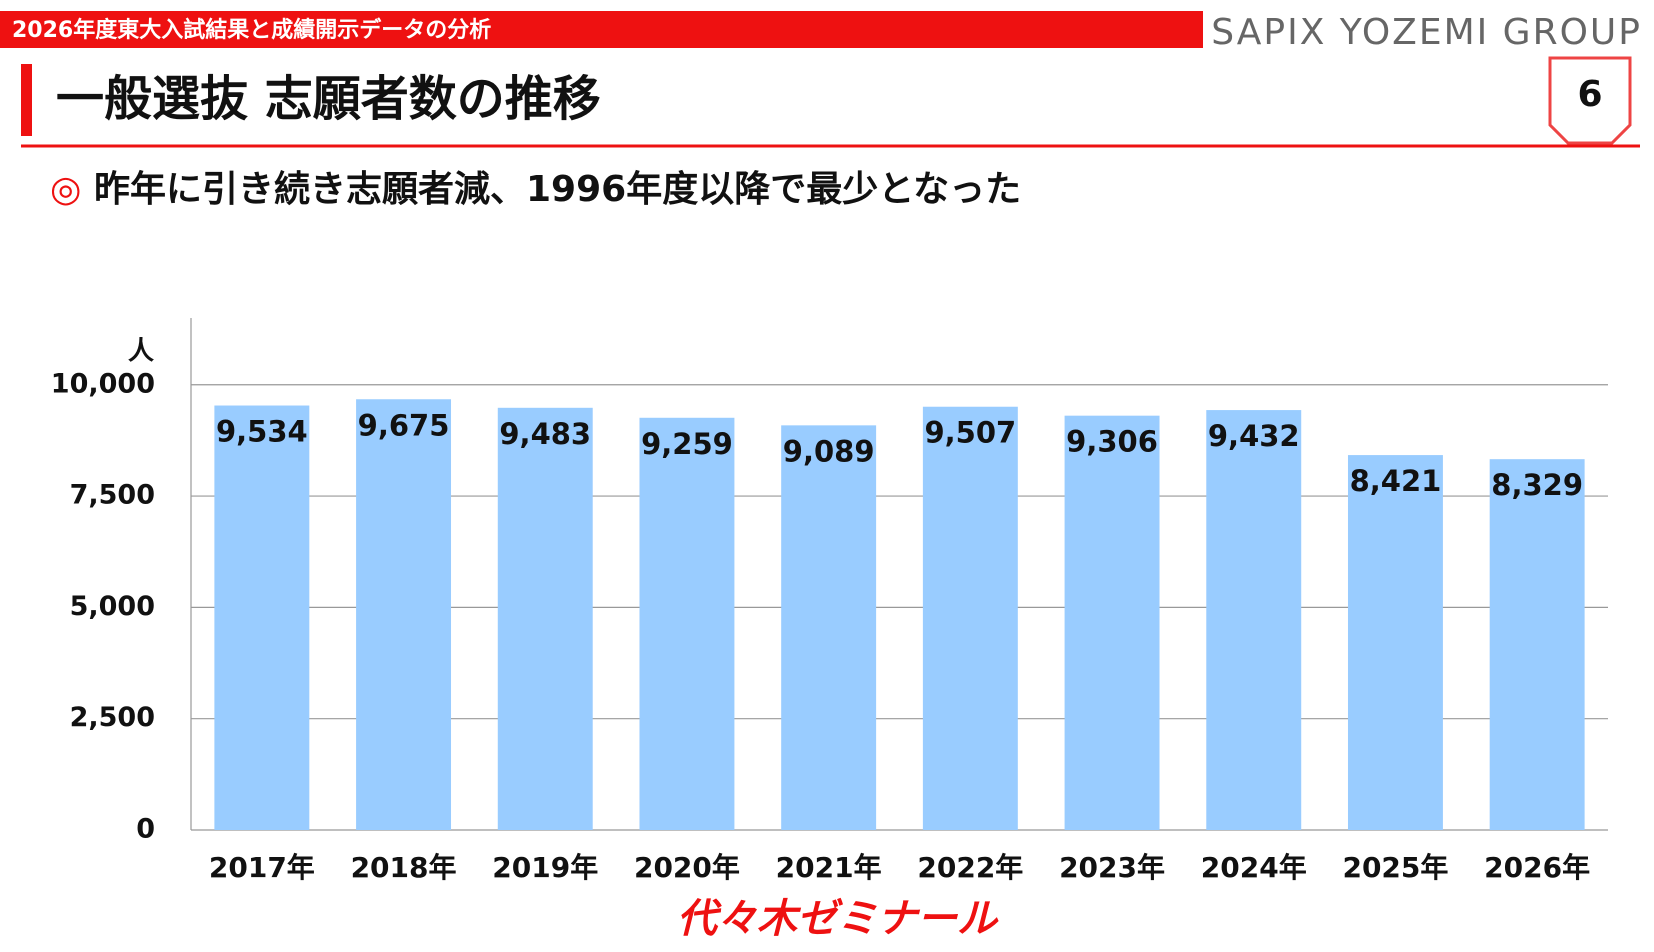 This screenshot has height=952, width=1654. What do you see at coordinates (970, 433) in the screenshot?
I see `value-label: 9,507` at bounding box center [970, 433].